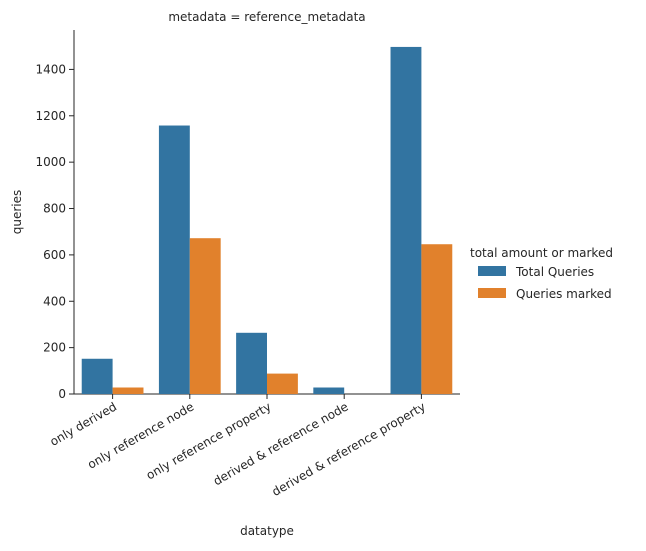  I want to click on y-tick-label: 0, so click(62, 394).